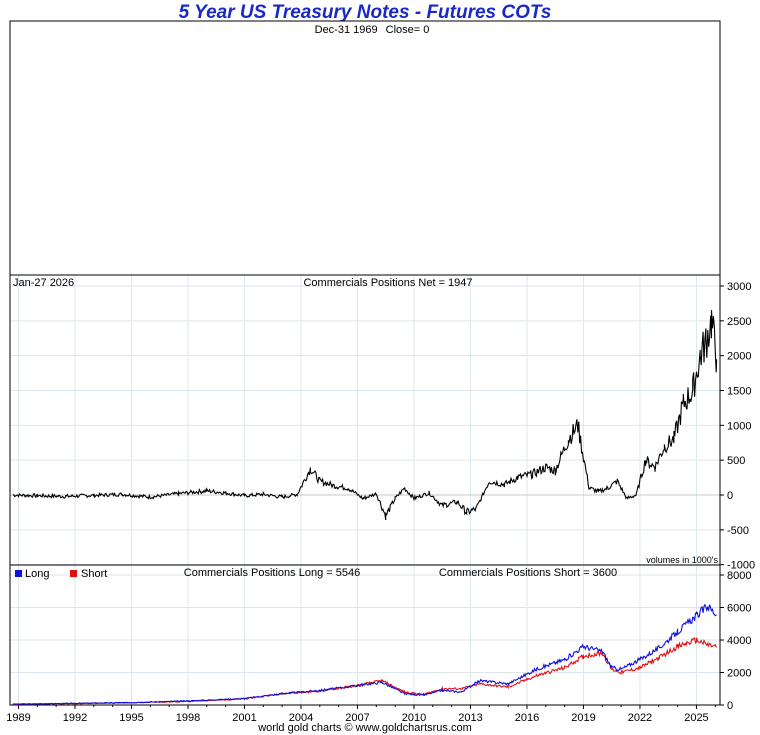 The image size is (760, 735). I want to click on long-series-line, so click(364, 654).